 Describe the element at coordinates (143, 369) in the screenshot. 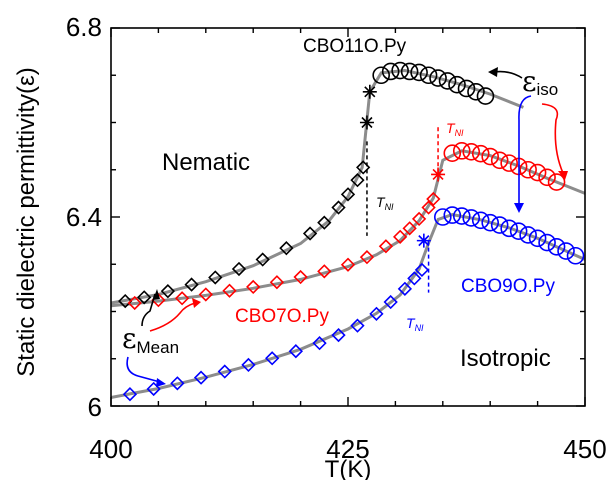

I see `eps-mean-arrow-blue` at that location.